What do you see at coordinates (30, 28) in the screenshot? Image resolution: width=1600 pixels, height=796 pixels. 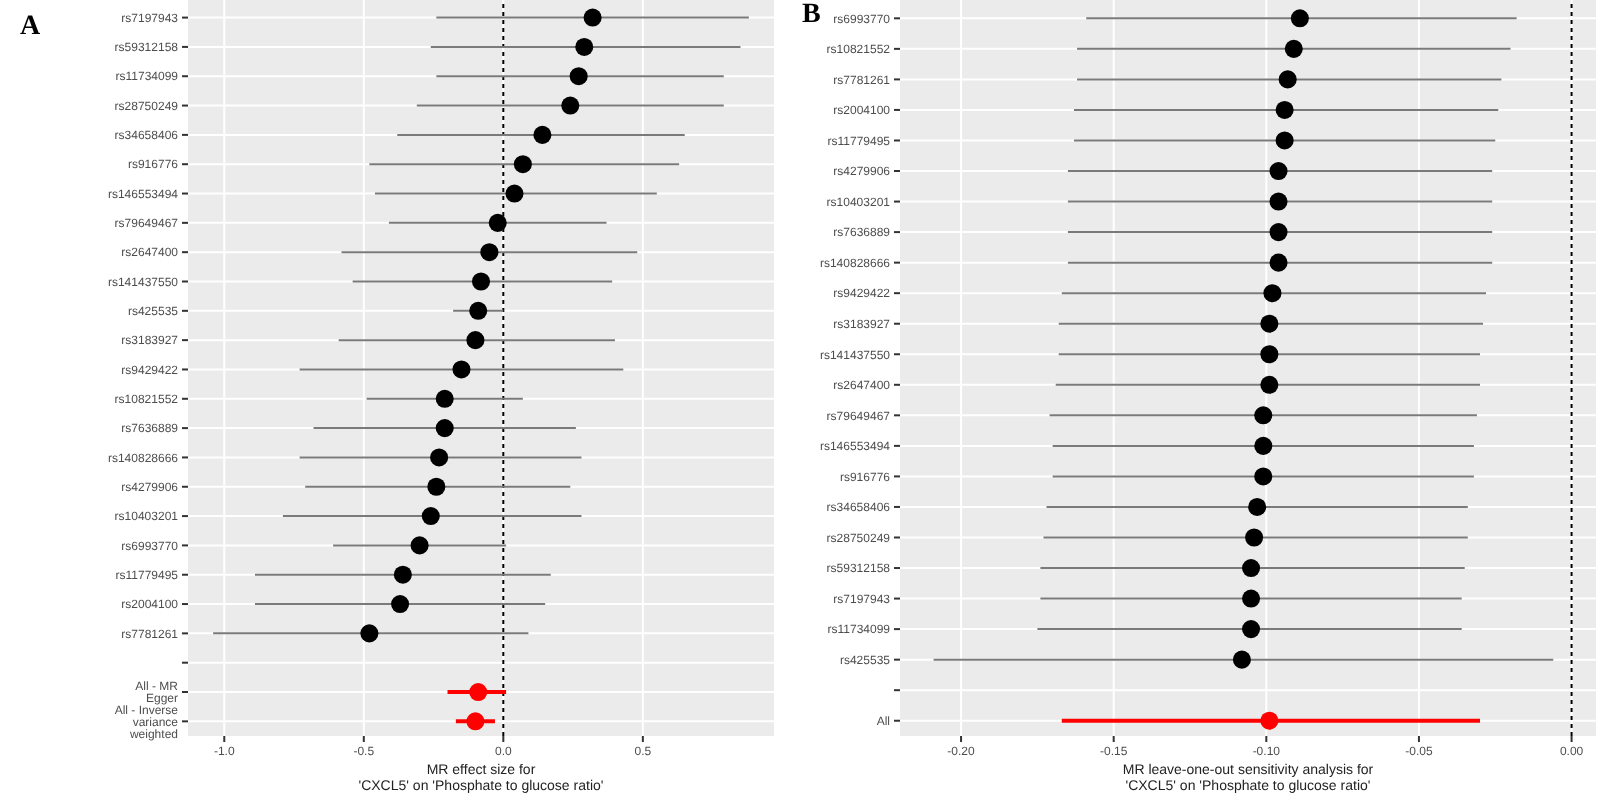 I see `chart-title: A` at bounding box center [30, 28].